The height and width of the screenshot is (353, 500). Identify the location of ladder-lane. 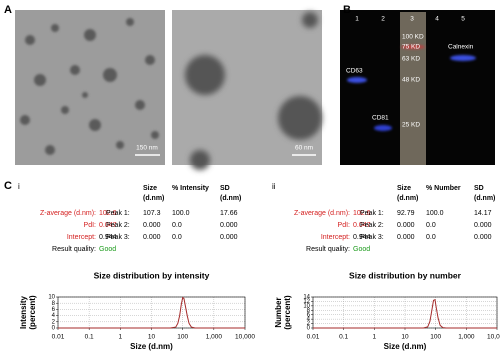
(413, 88).